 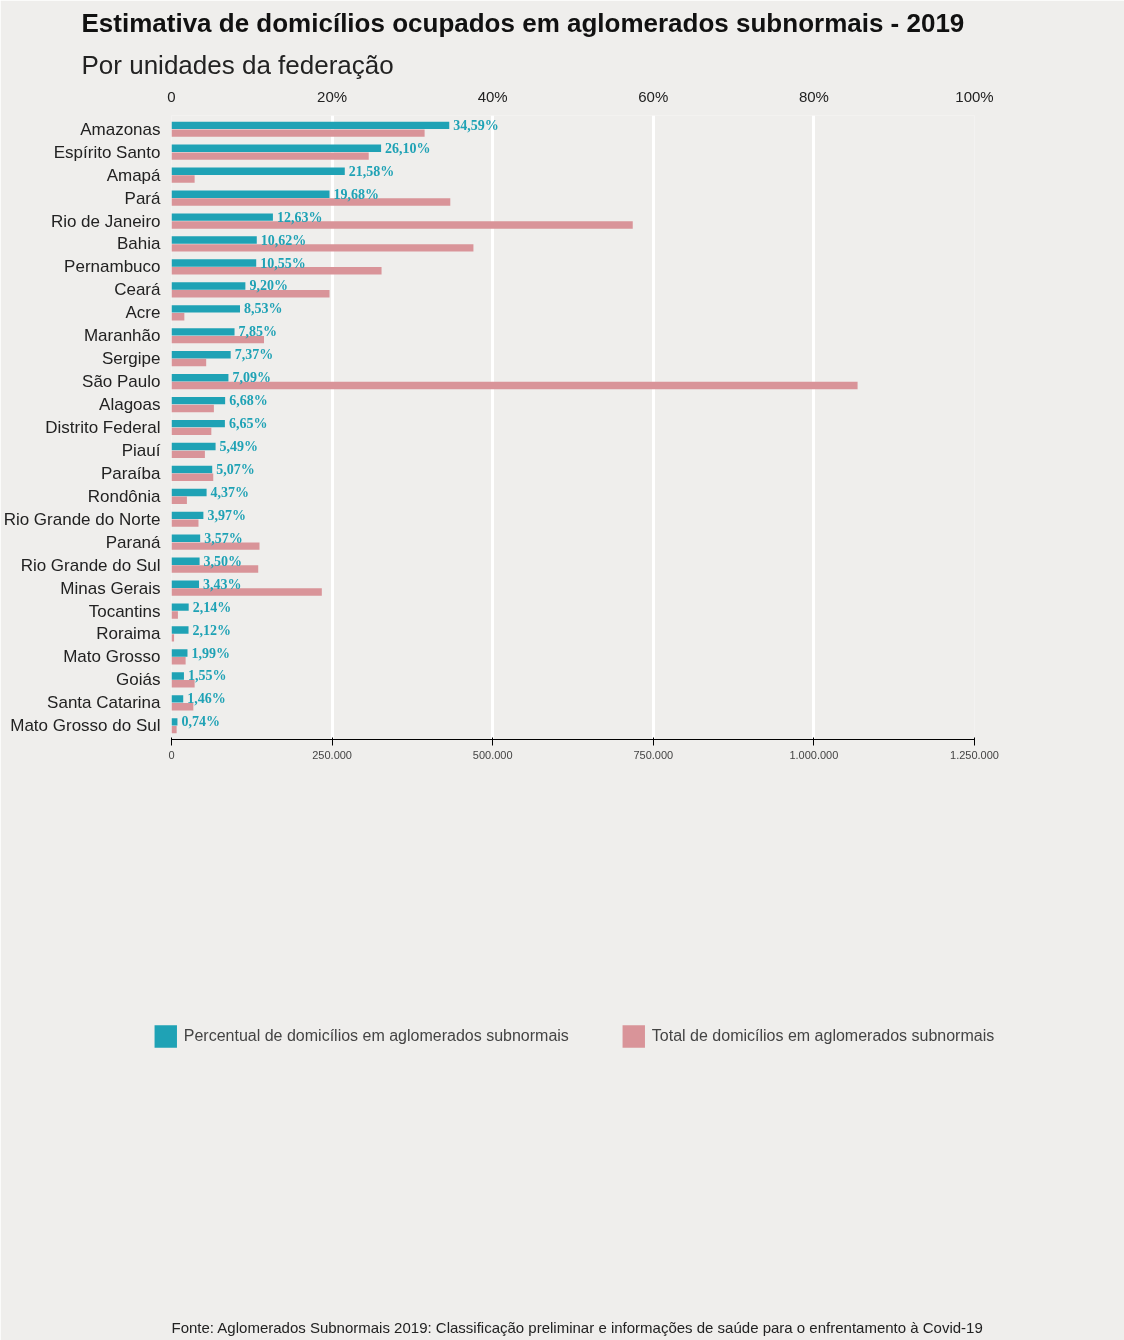 What do you see at coordinates (141, 450) in the screenshot?
I see `y-tick-label: Piauí` at bounding box center [141, 450].